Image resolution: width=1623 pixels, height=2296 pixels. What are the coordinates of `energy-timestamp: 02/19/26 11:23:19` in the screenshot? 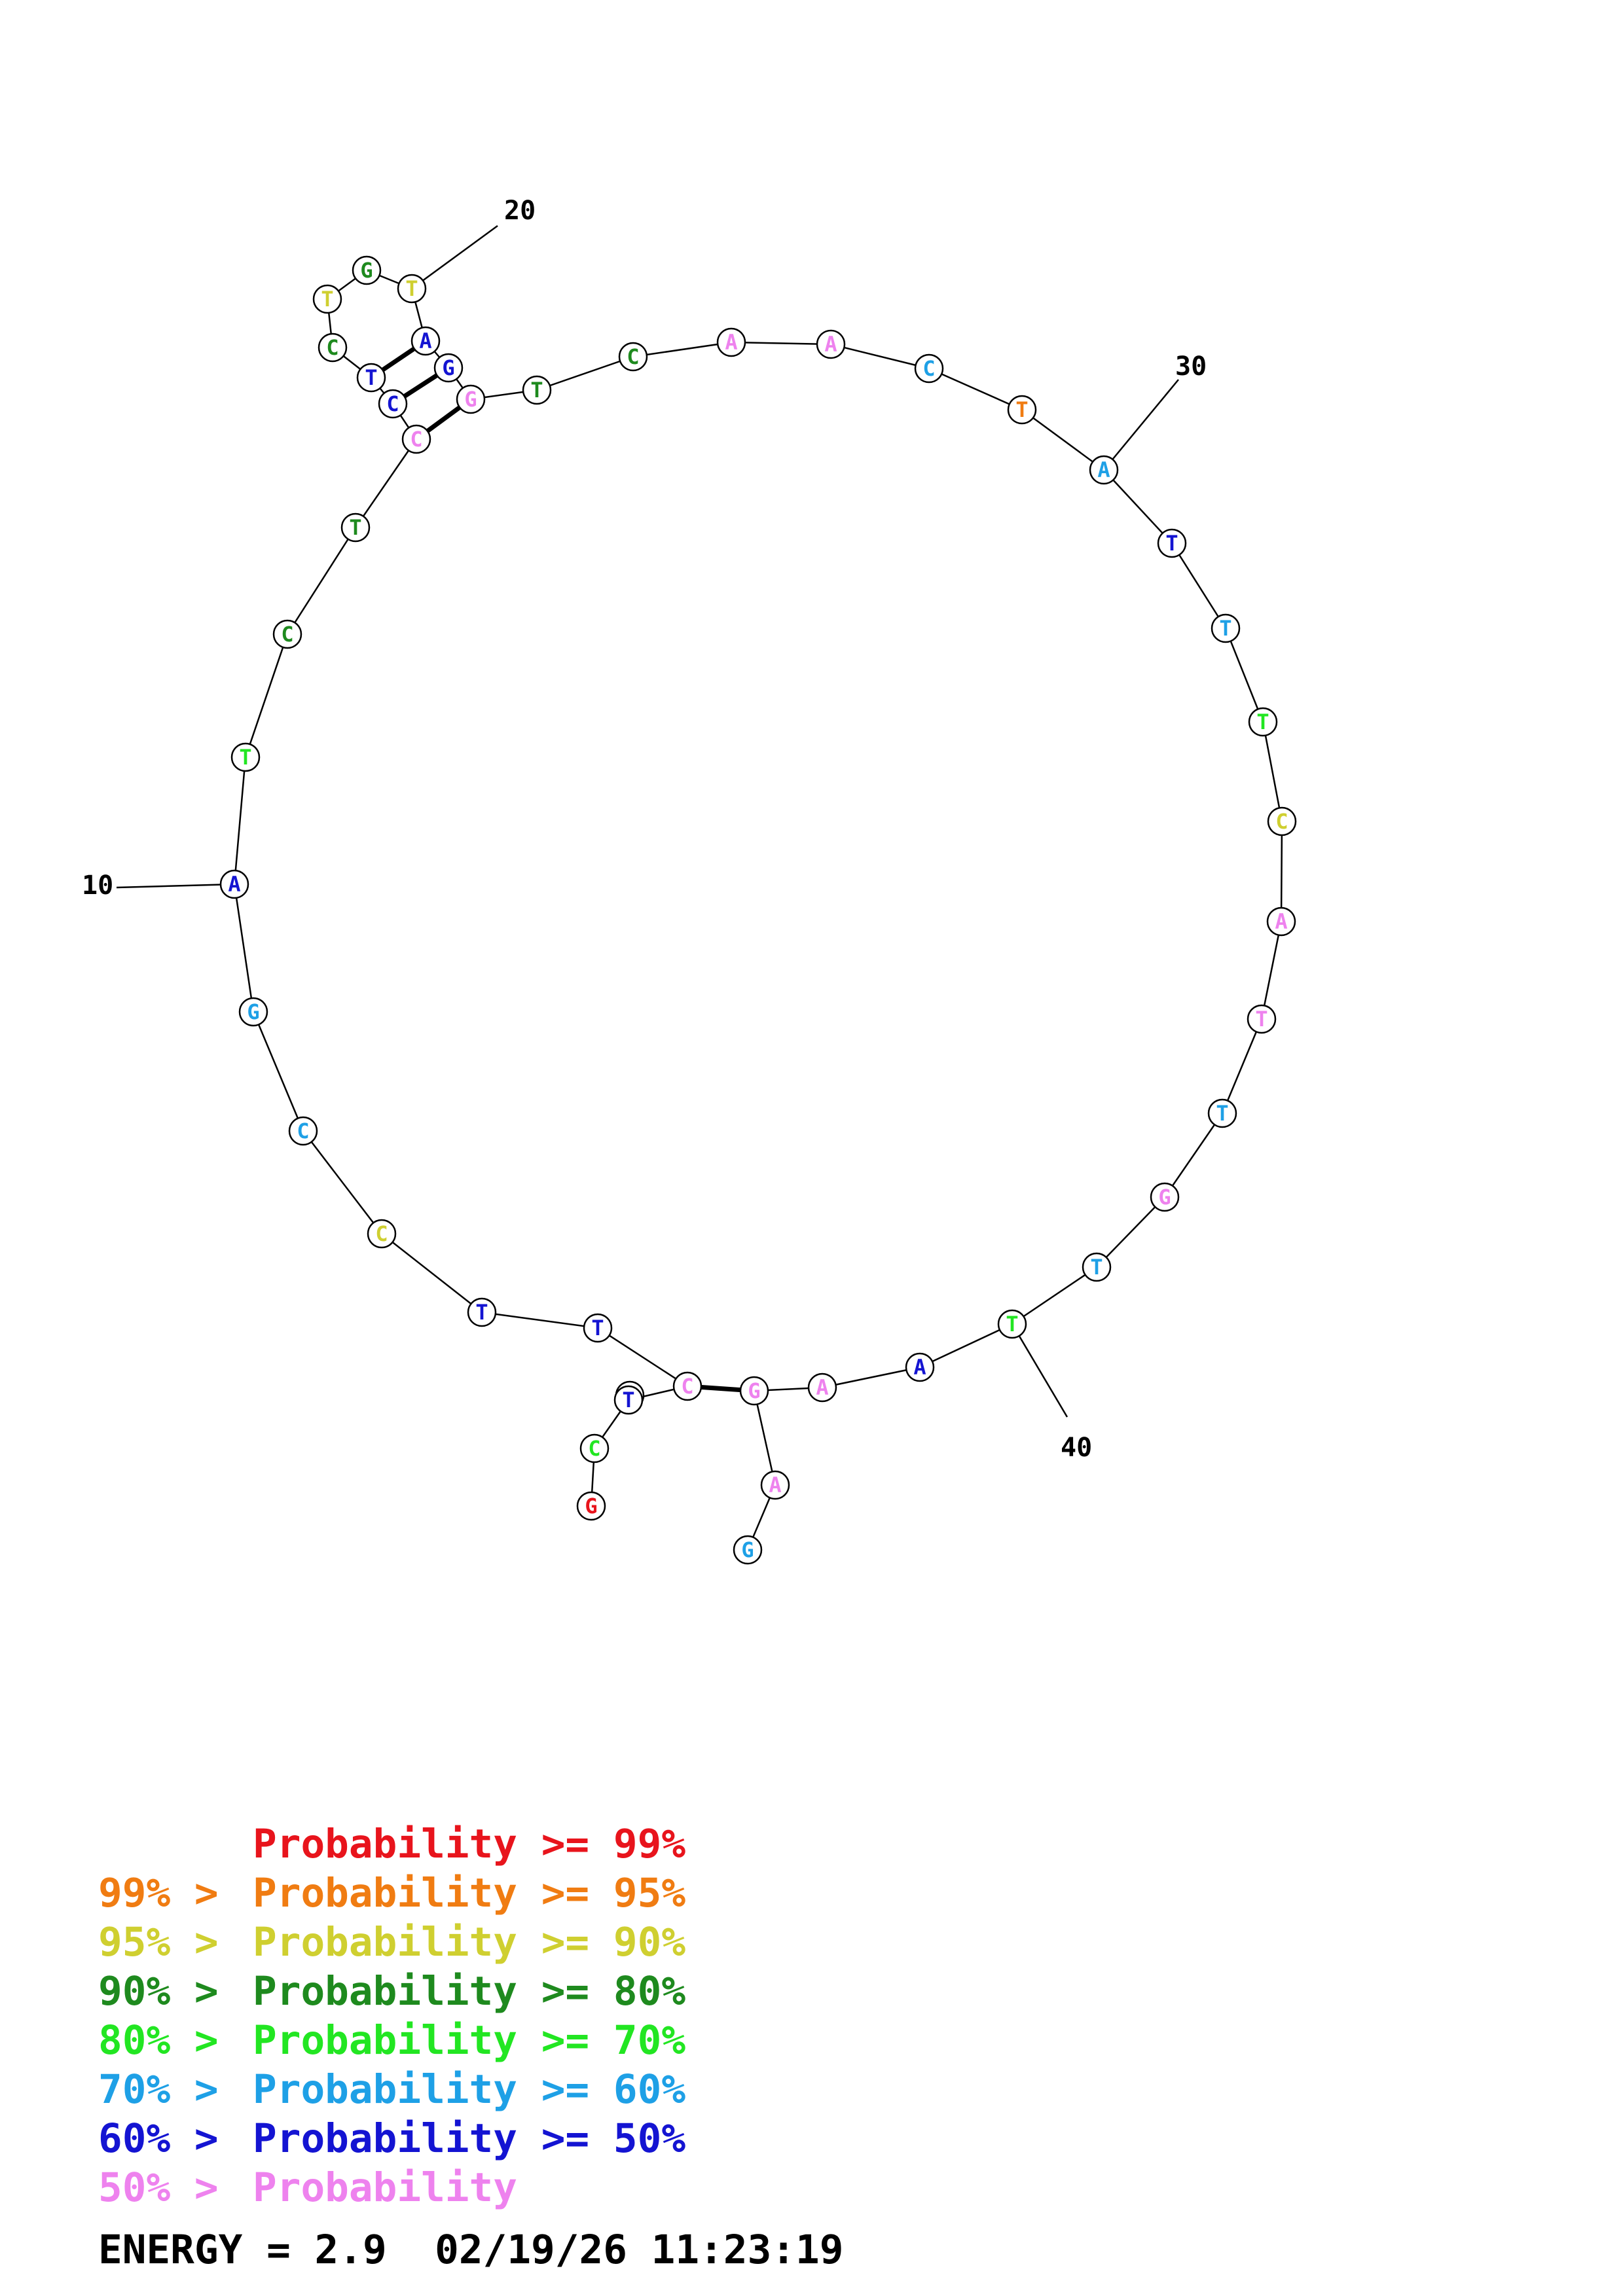 It's located at (639, 2250).